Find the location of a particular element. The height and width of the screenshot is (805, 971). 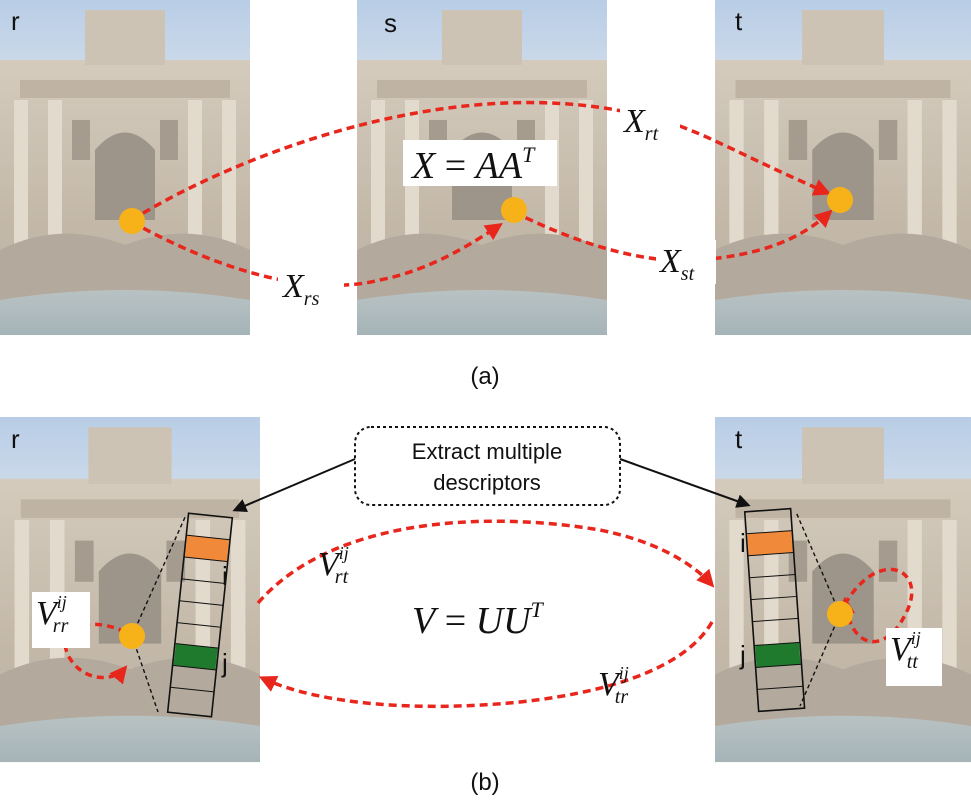

callout-line-1: Extract multiple is located at coordinates (487, 451).